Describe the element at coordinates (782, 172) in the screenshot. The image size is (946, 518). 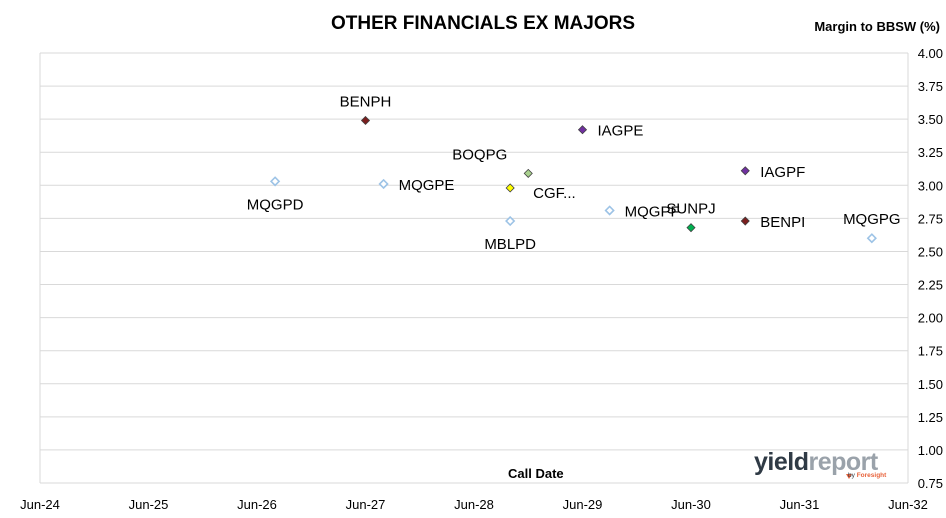
I see `data-label: IAGPF` at that location.